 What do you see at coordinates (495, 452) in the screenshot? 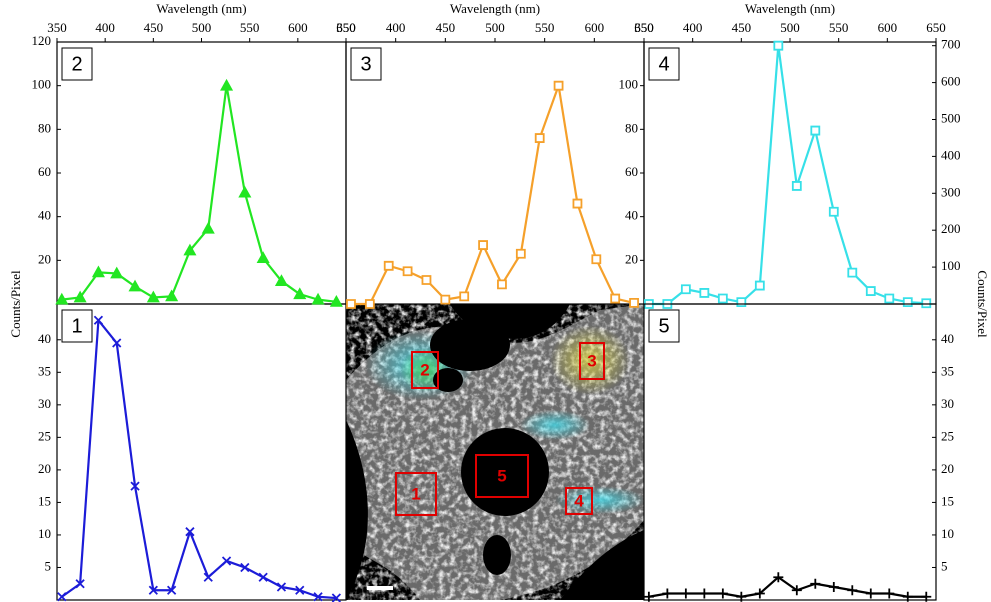
I see `micrograph: 1 2 3 4 5` at bounding box center [495, 452].